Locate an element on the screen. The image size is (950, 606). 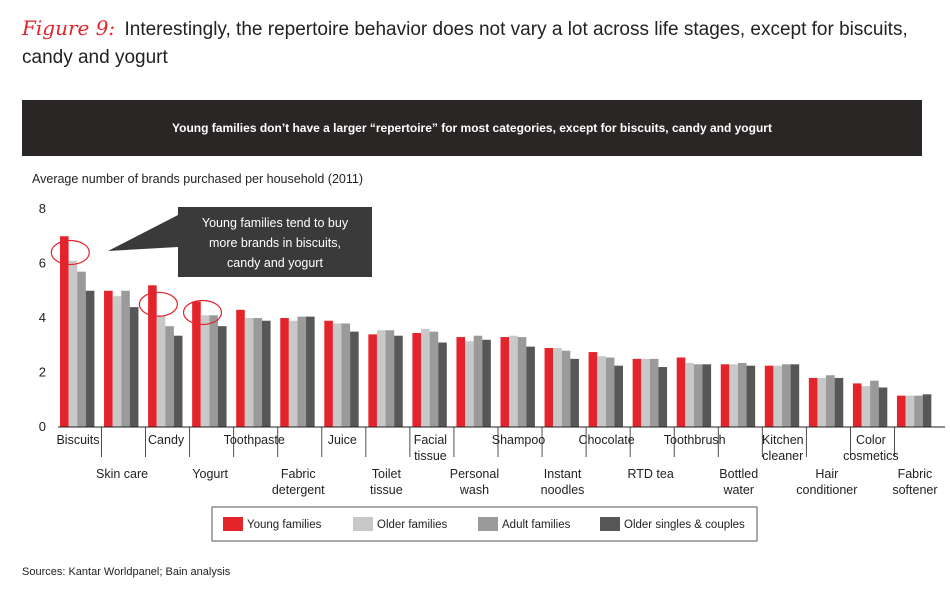
bar-singles-kitchen-cleaner is located at coordinates (795, 395).